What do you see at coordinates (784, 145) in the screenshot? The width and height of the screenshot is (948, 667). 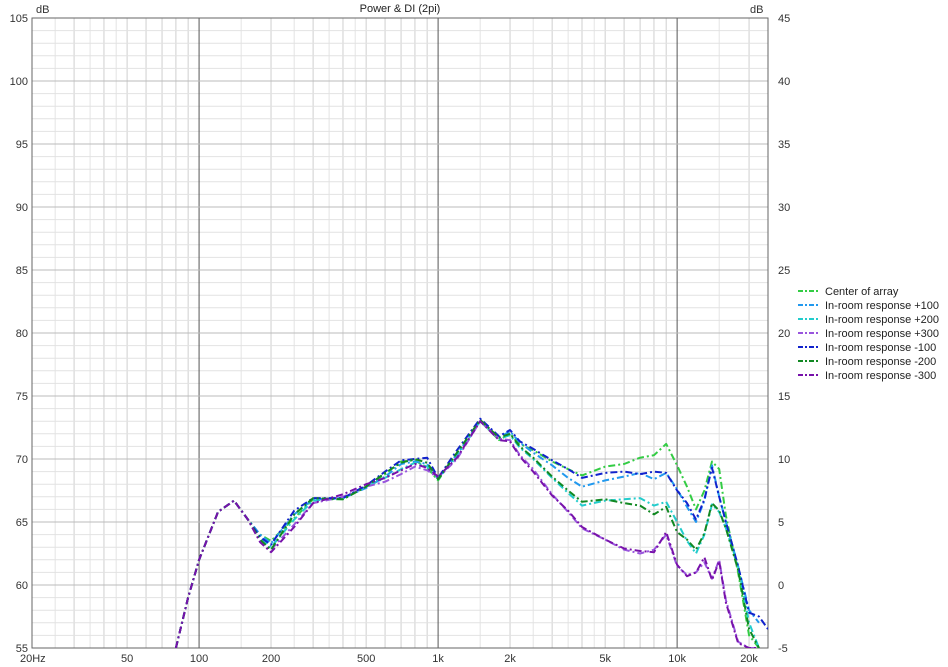 I see `y-tick-label-right: 35` at bounding box center [784, 145].